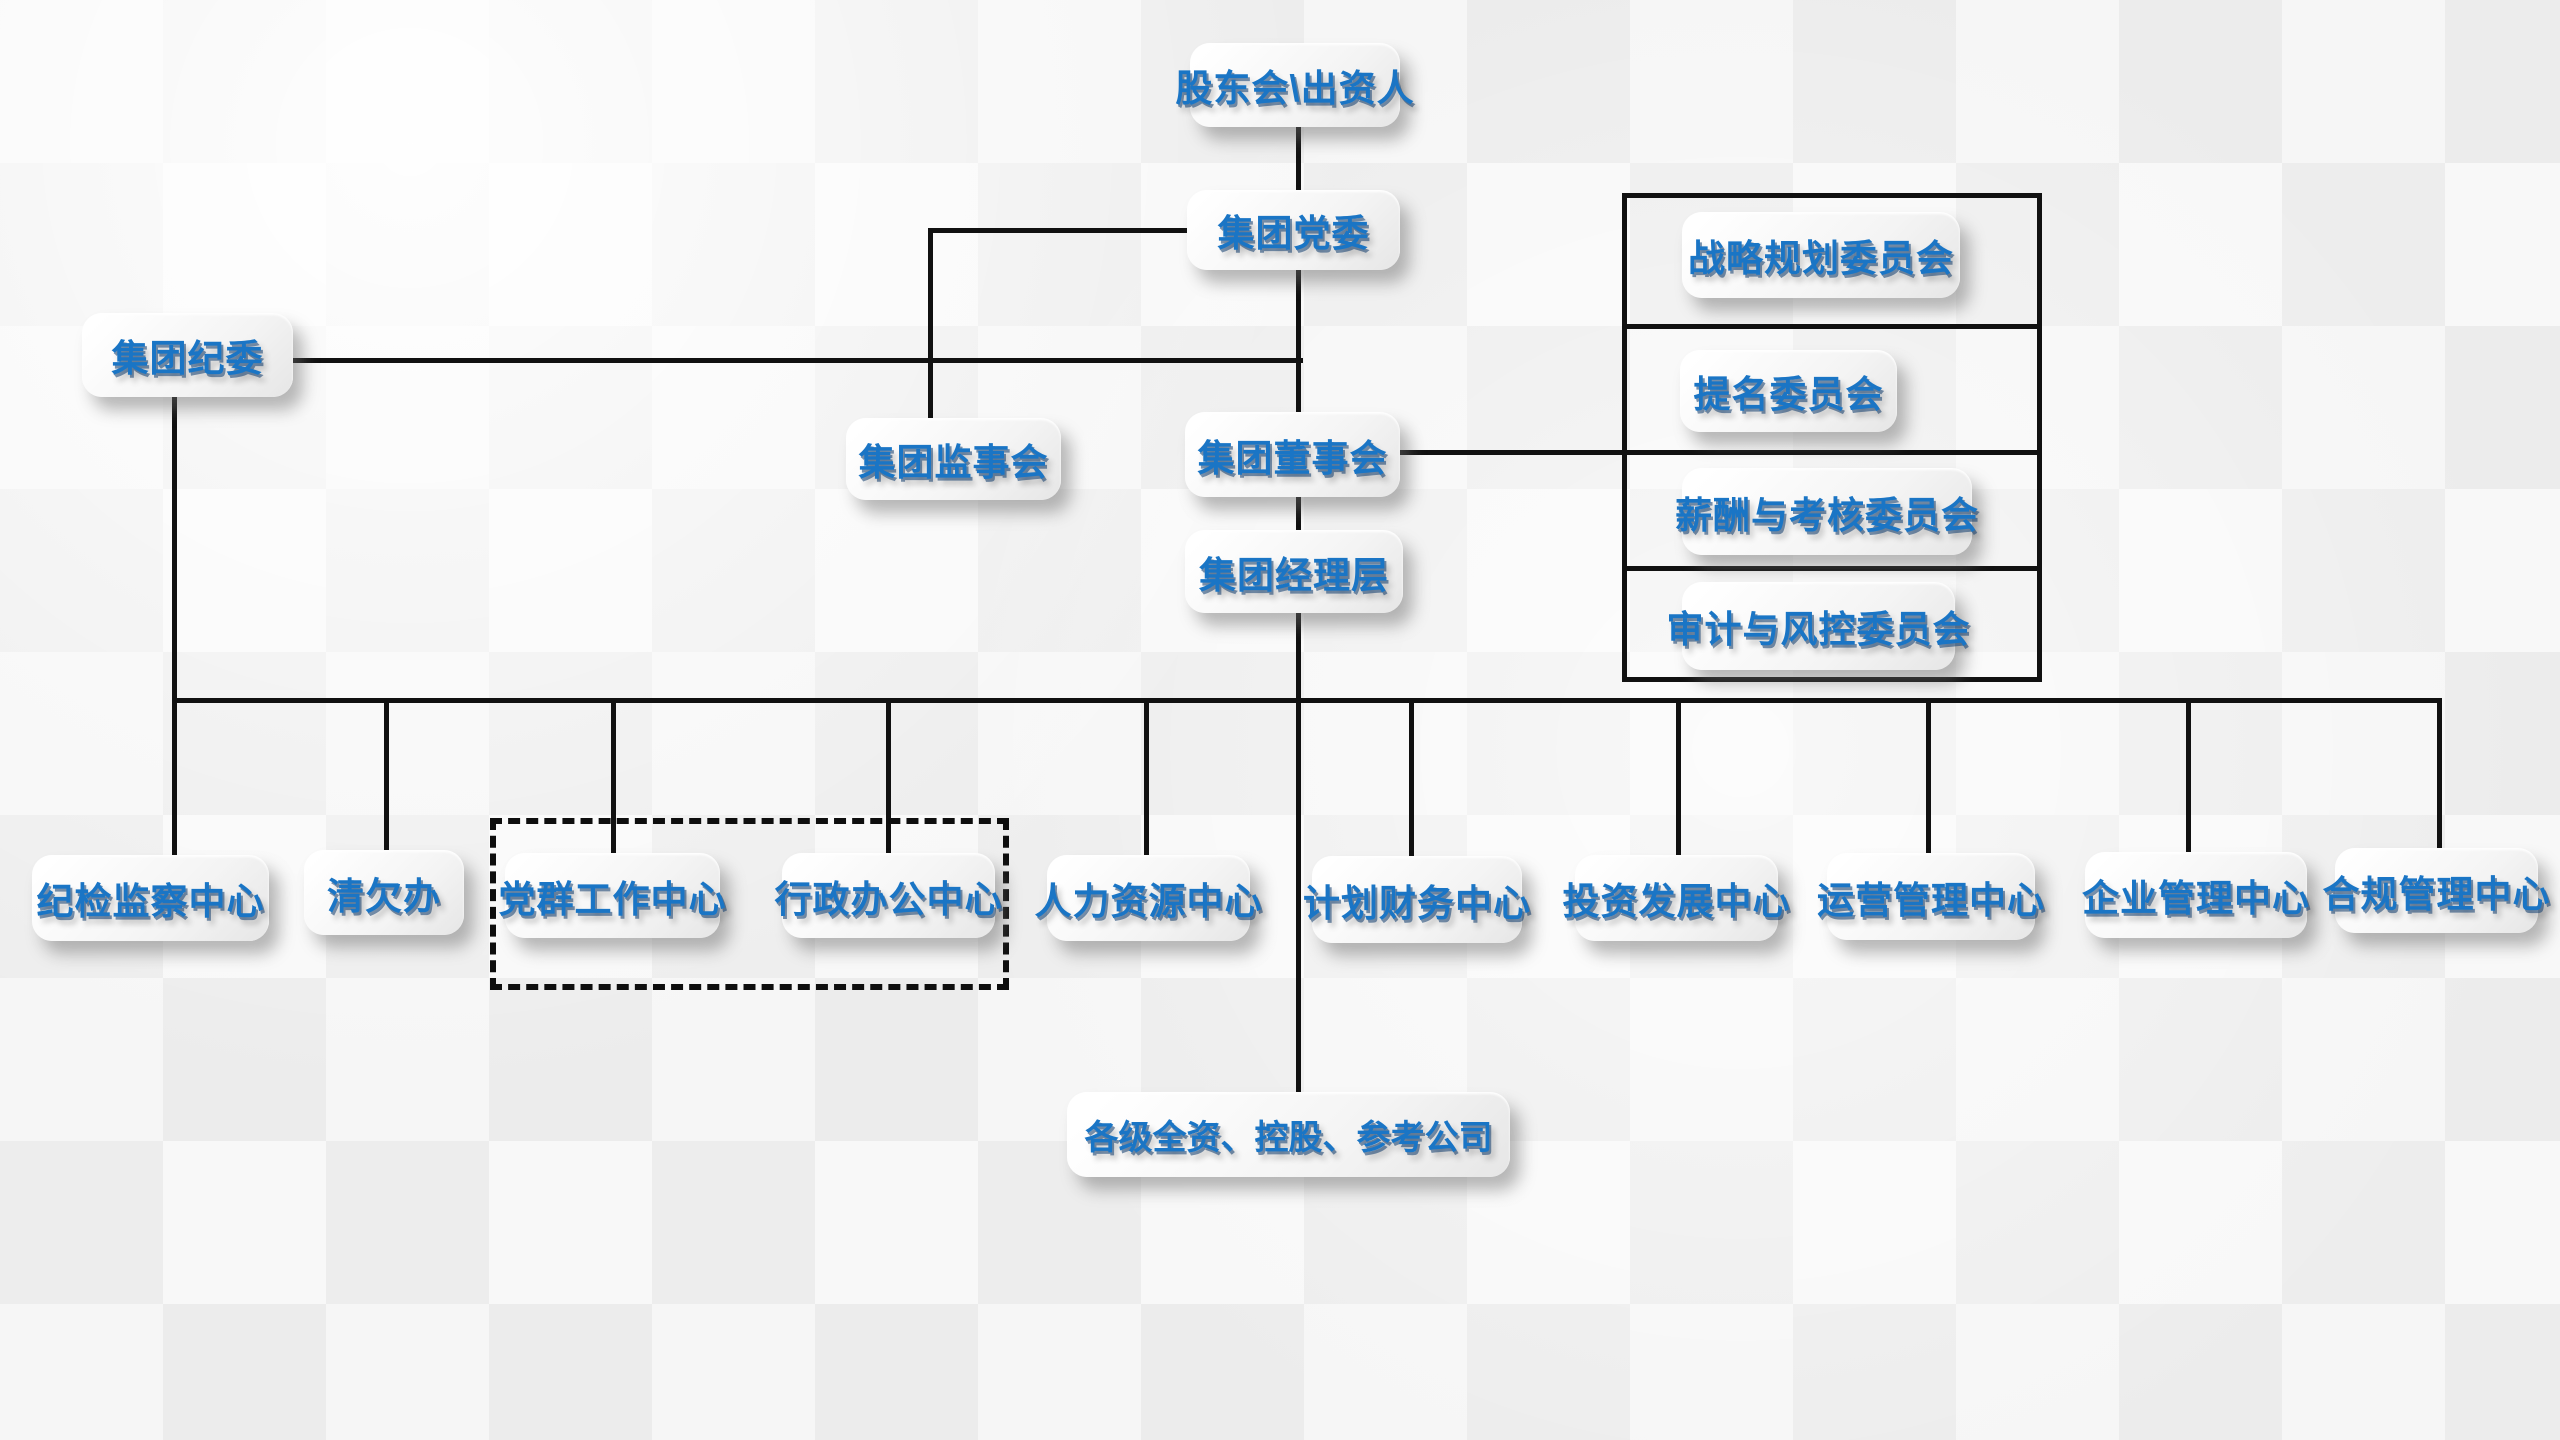 This screenshot has height=1440, width=2560. What do you see at coordinates (1826, 511) in the screenshot?
I see `node-compensation-assessment-committee: 薪酬与考核委员会` at bounding box center [1826, 511].